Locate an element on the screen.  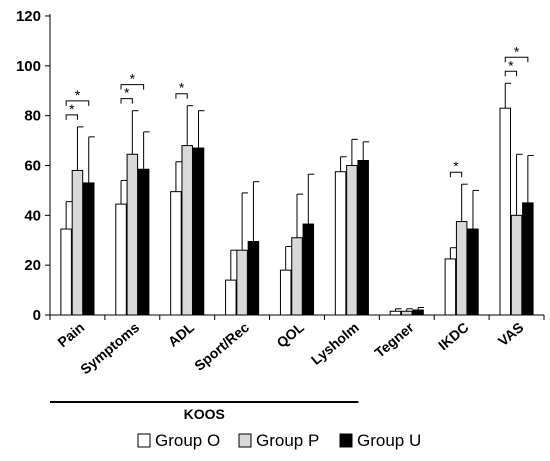
bar-group-u-ikdc is located at coordinates (473, 272).